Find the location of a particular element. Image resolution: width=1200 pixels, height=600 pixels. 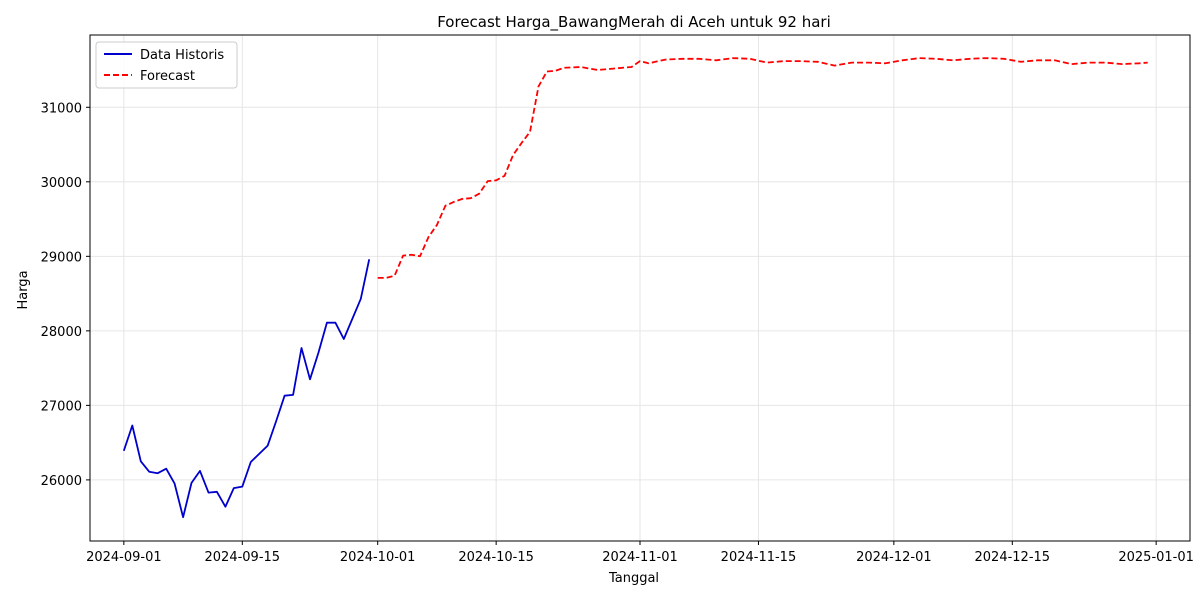

series-line-historis is located at coordinates (246, 389).